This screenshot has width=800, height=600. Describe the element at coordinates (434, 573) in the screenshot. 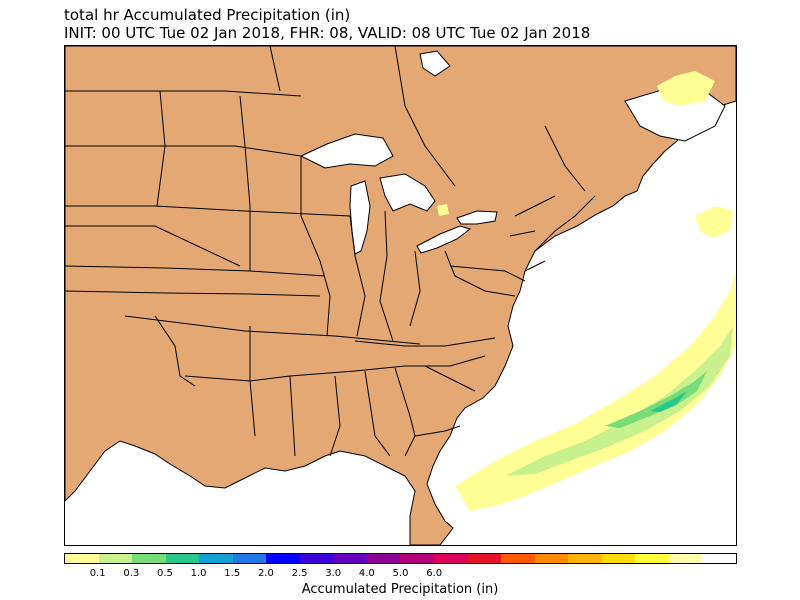

I see `colorbar-tick-label: 6.0` at that location.